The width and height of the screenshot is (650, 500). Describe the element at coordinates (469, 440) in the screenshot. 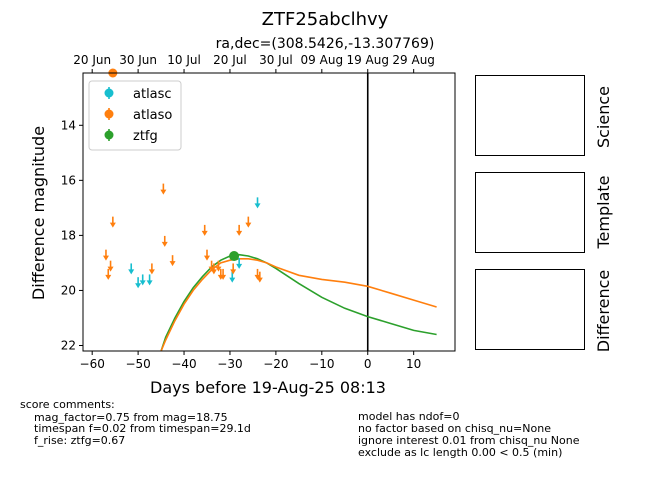

I see `model-comment-line: ignore interest 0.01 from chisq_nu None` at that location.